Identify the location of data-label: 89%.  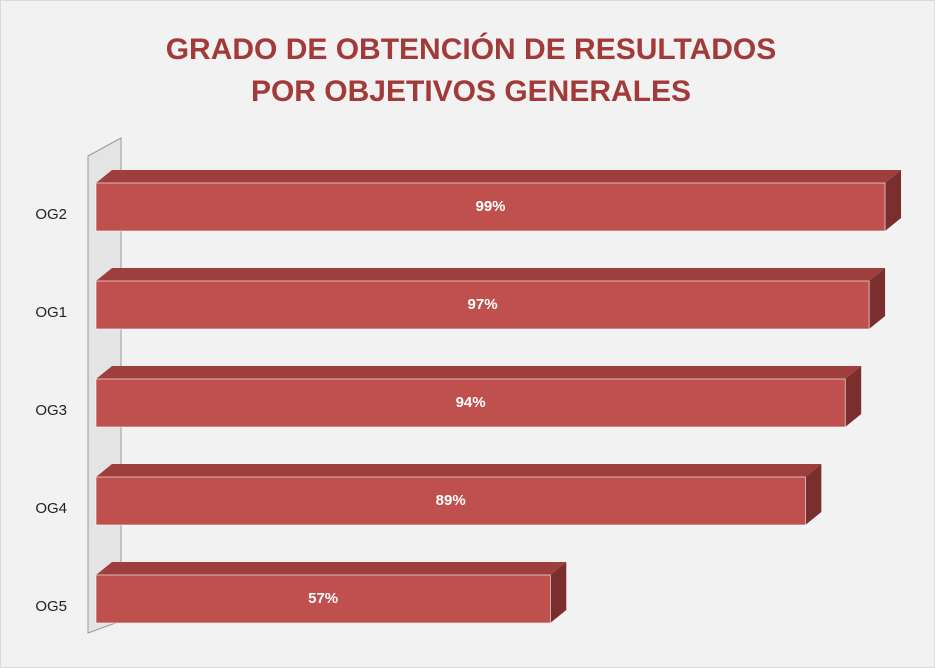
(451, 500).